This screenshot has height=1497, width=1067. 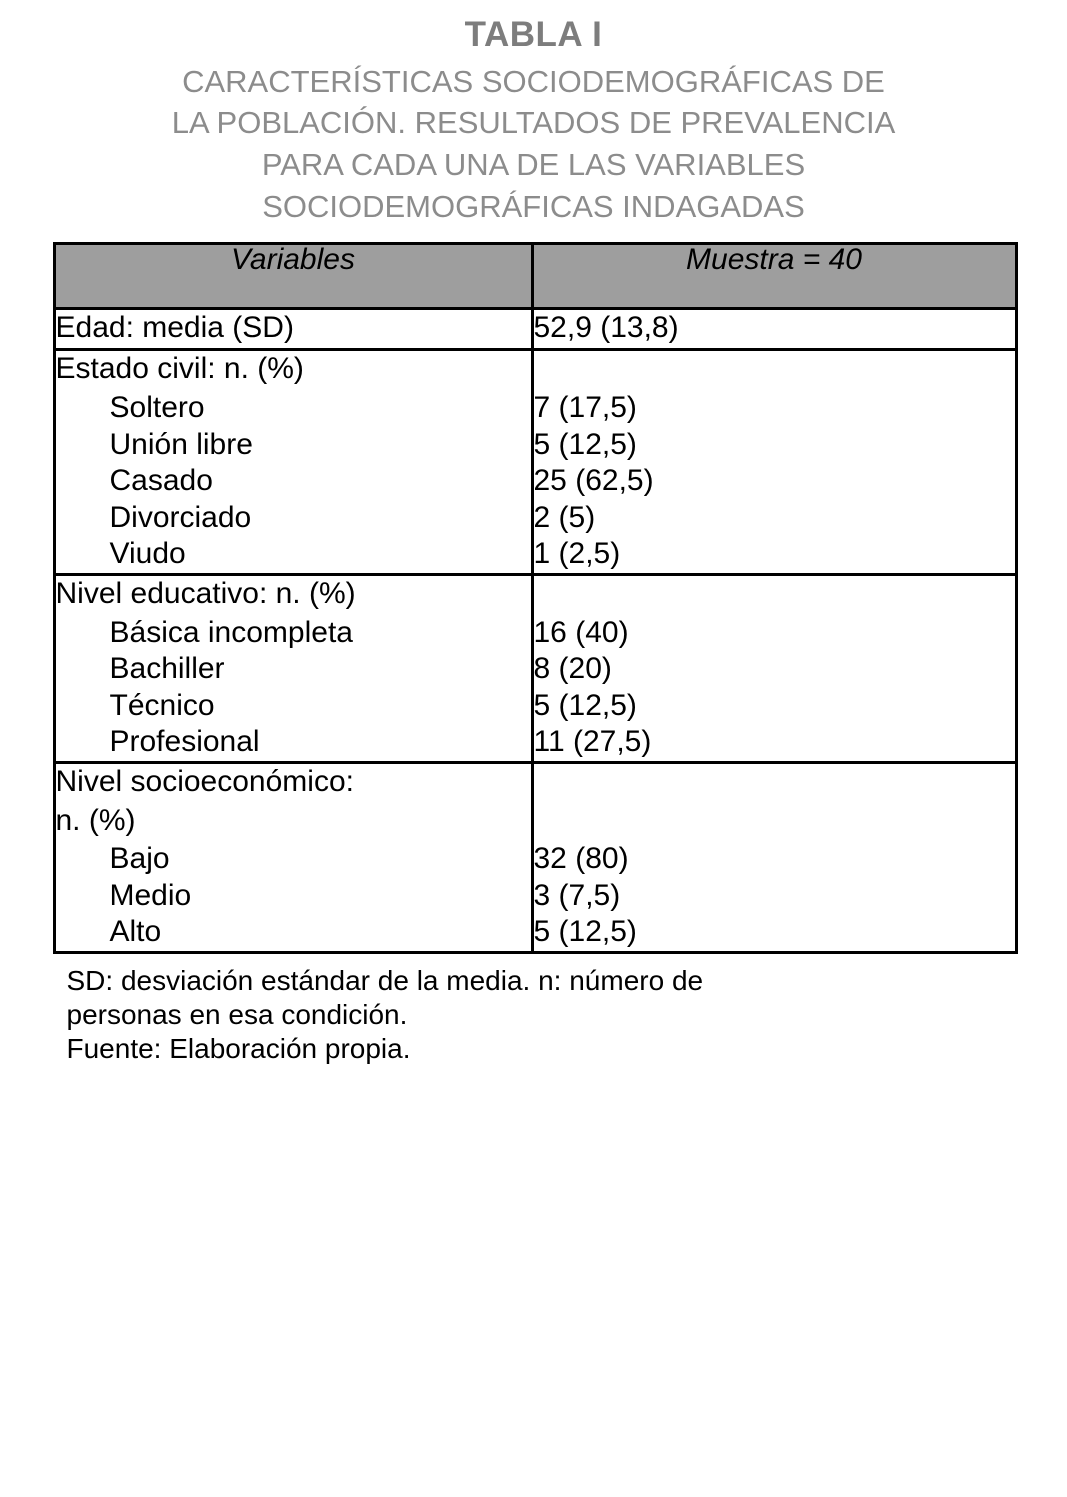 I want to click on table-head: Variables Muestra = 40, so click(x=535, y=276).